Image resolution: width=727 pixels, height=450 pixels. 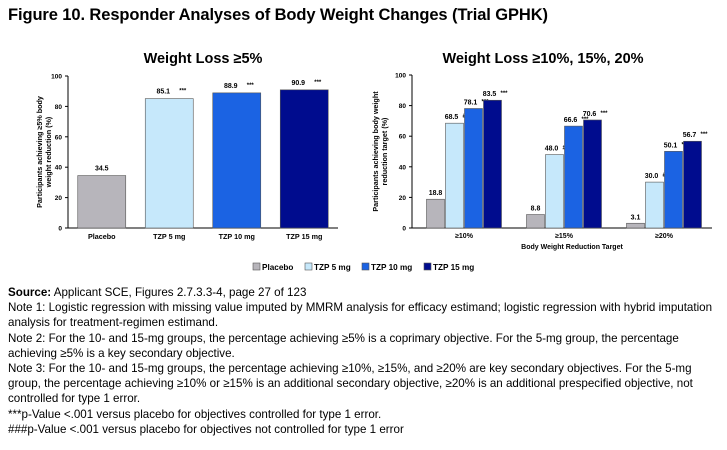 What do you see at coordinates (59, 198) in the screenshot?
I see `chart1-y-tick-label: 20` at bounding box center [59, 198].